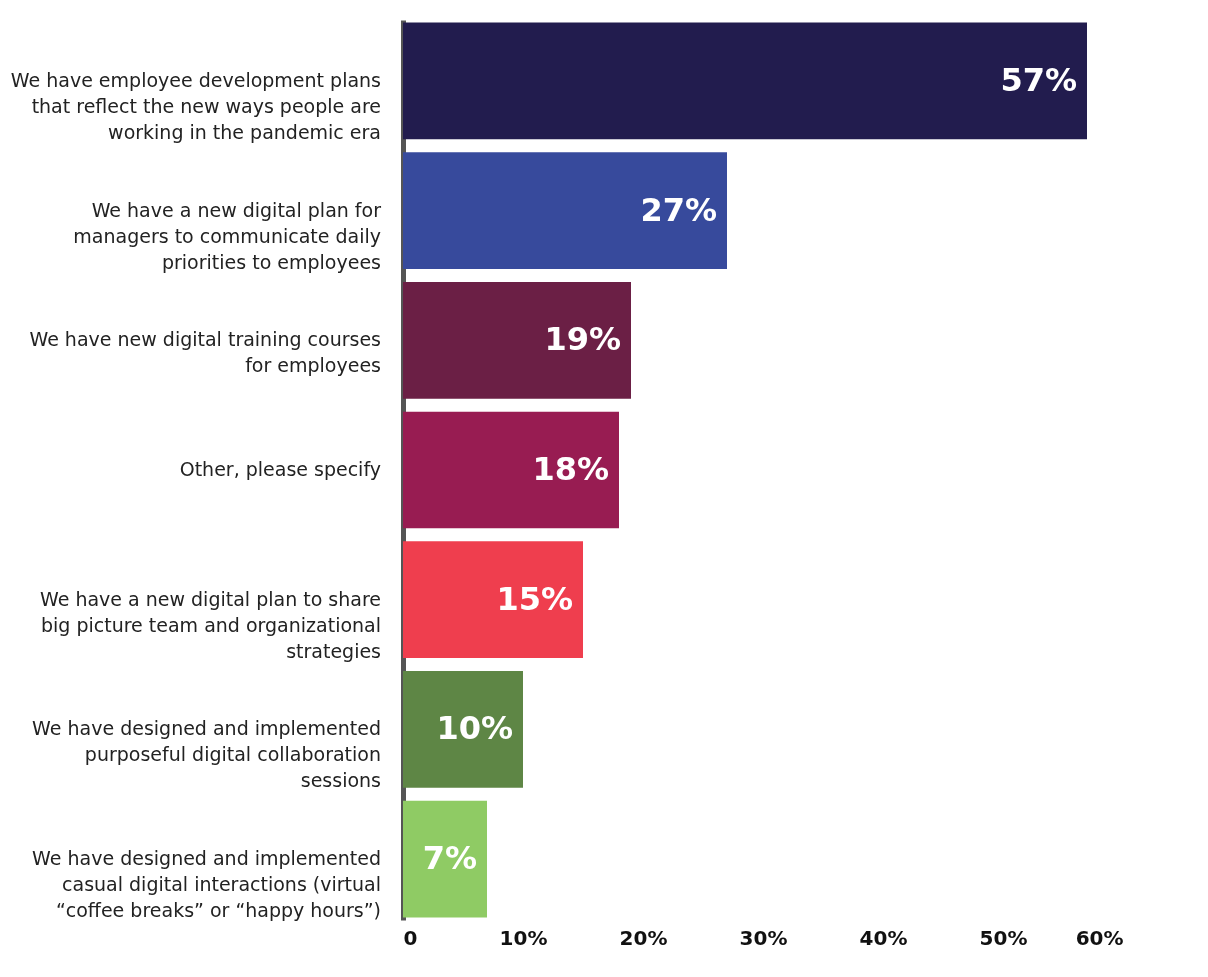  What do you see at coordinates (763, 937) in the screenshot?
I see `x-tick-label: 30%` at bounding box center [763, 937].